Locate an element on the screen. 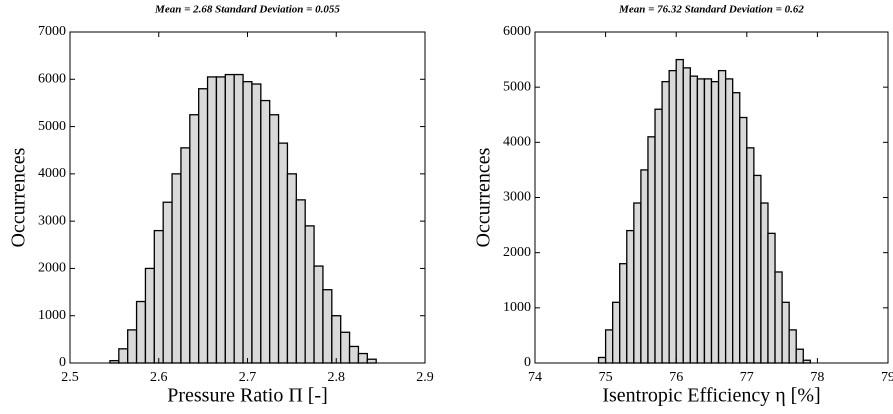 This screenshot has width=893, height=414. x-tick-label: 2.5 is located at coordinates (70, 377).